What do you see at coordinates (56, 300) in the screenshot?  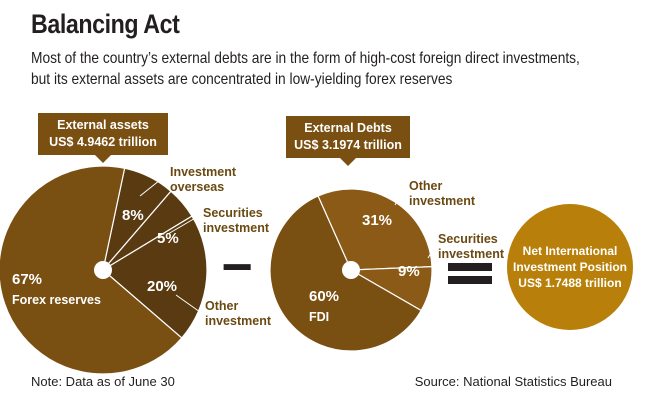 I see `slice-name-label: Forex reserves` at bounding box center [56, 300].